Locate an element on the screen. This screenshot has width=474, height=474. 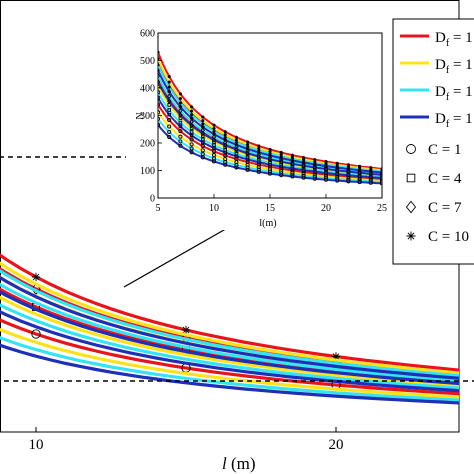
x-axis-label: l (m) is located at coordinates (239, 463).